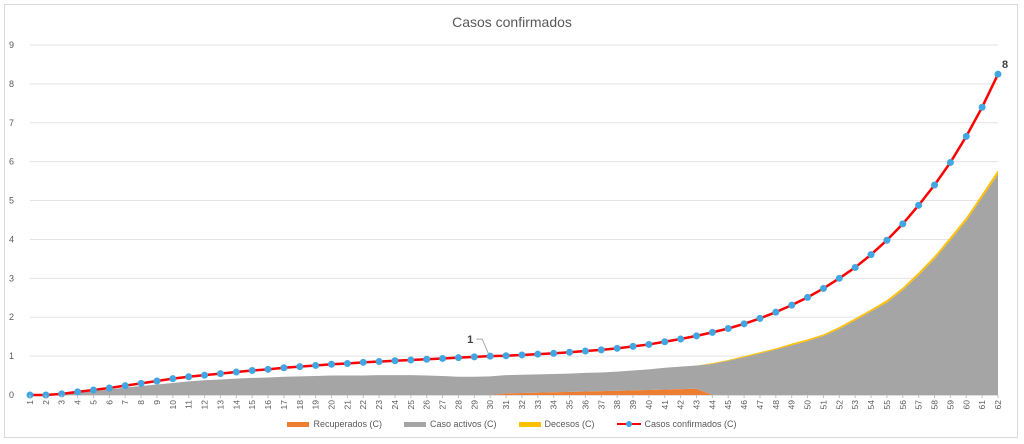  Describe the element at coordinates (744, 405) in the screenshot. I see `x-tick-label: 46` at that location.